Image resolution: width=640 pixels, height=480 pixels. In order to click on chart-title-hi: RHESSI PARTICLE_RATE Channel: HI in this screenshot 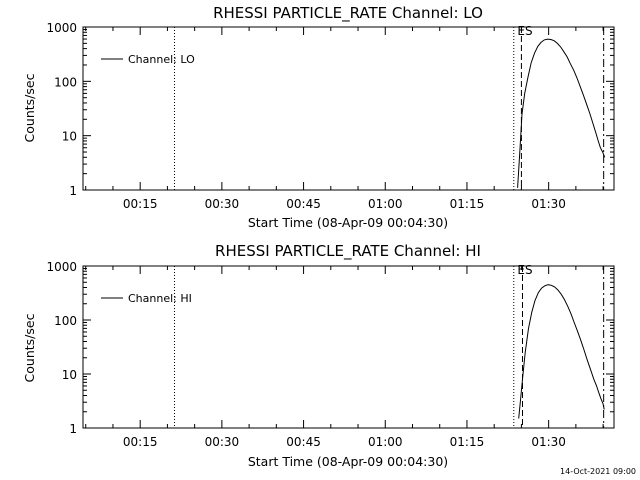, I will do `click(348, 251)`.